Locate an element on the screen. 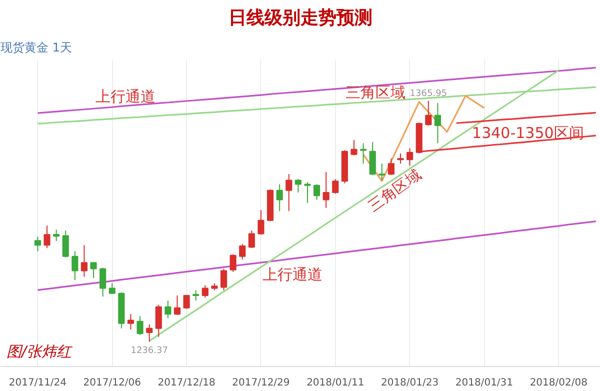 Image resolution: width=600 pixels, height=391 pixels. x-tick-label: 2017/12/06 is located at coordinates (112, 383).